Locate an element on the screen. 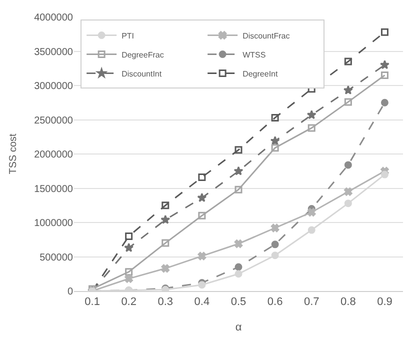 The height and width of the screenshot is (343, 415). y-tick-label: 500000 is located at coordinates (57, 258).